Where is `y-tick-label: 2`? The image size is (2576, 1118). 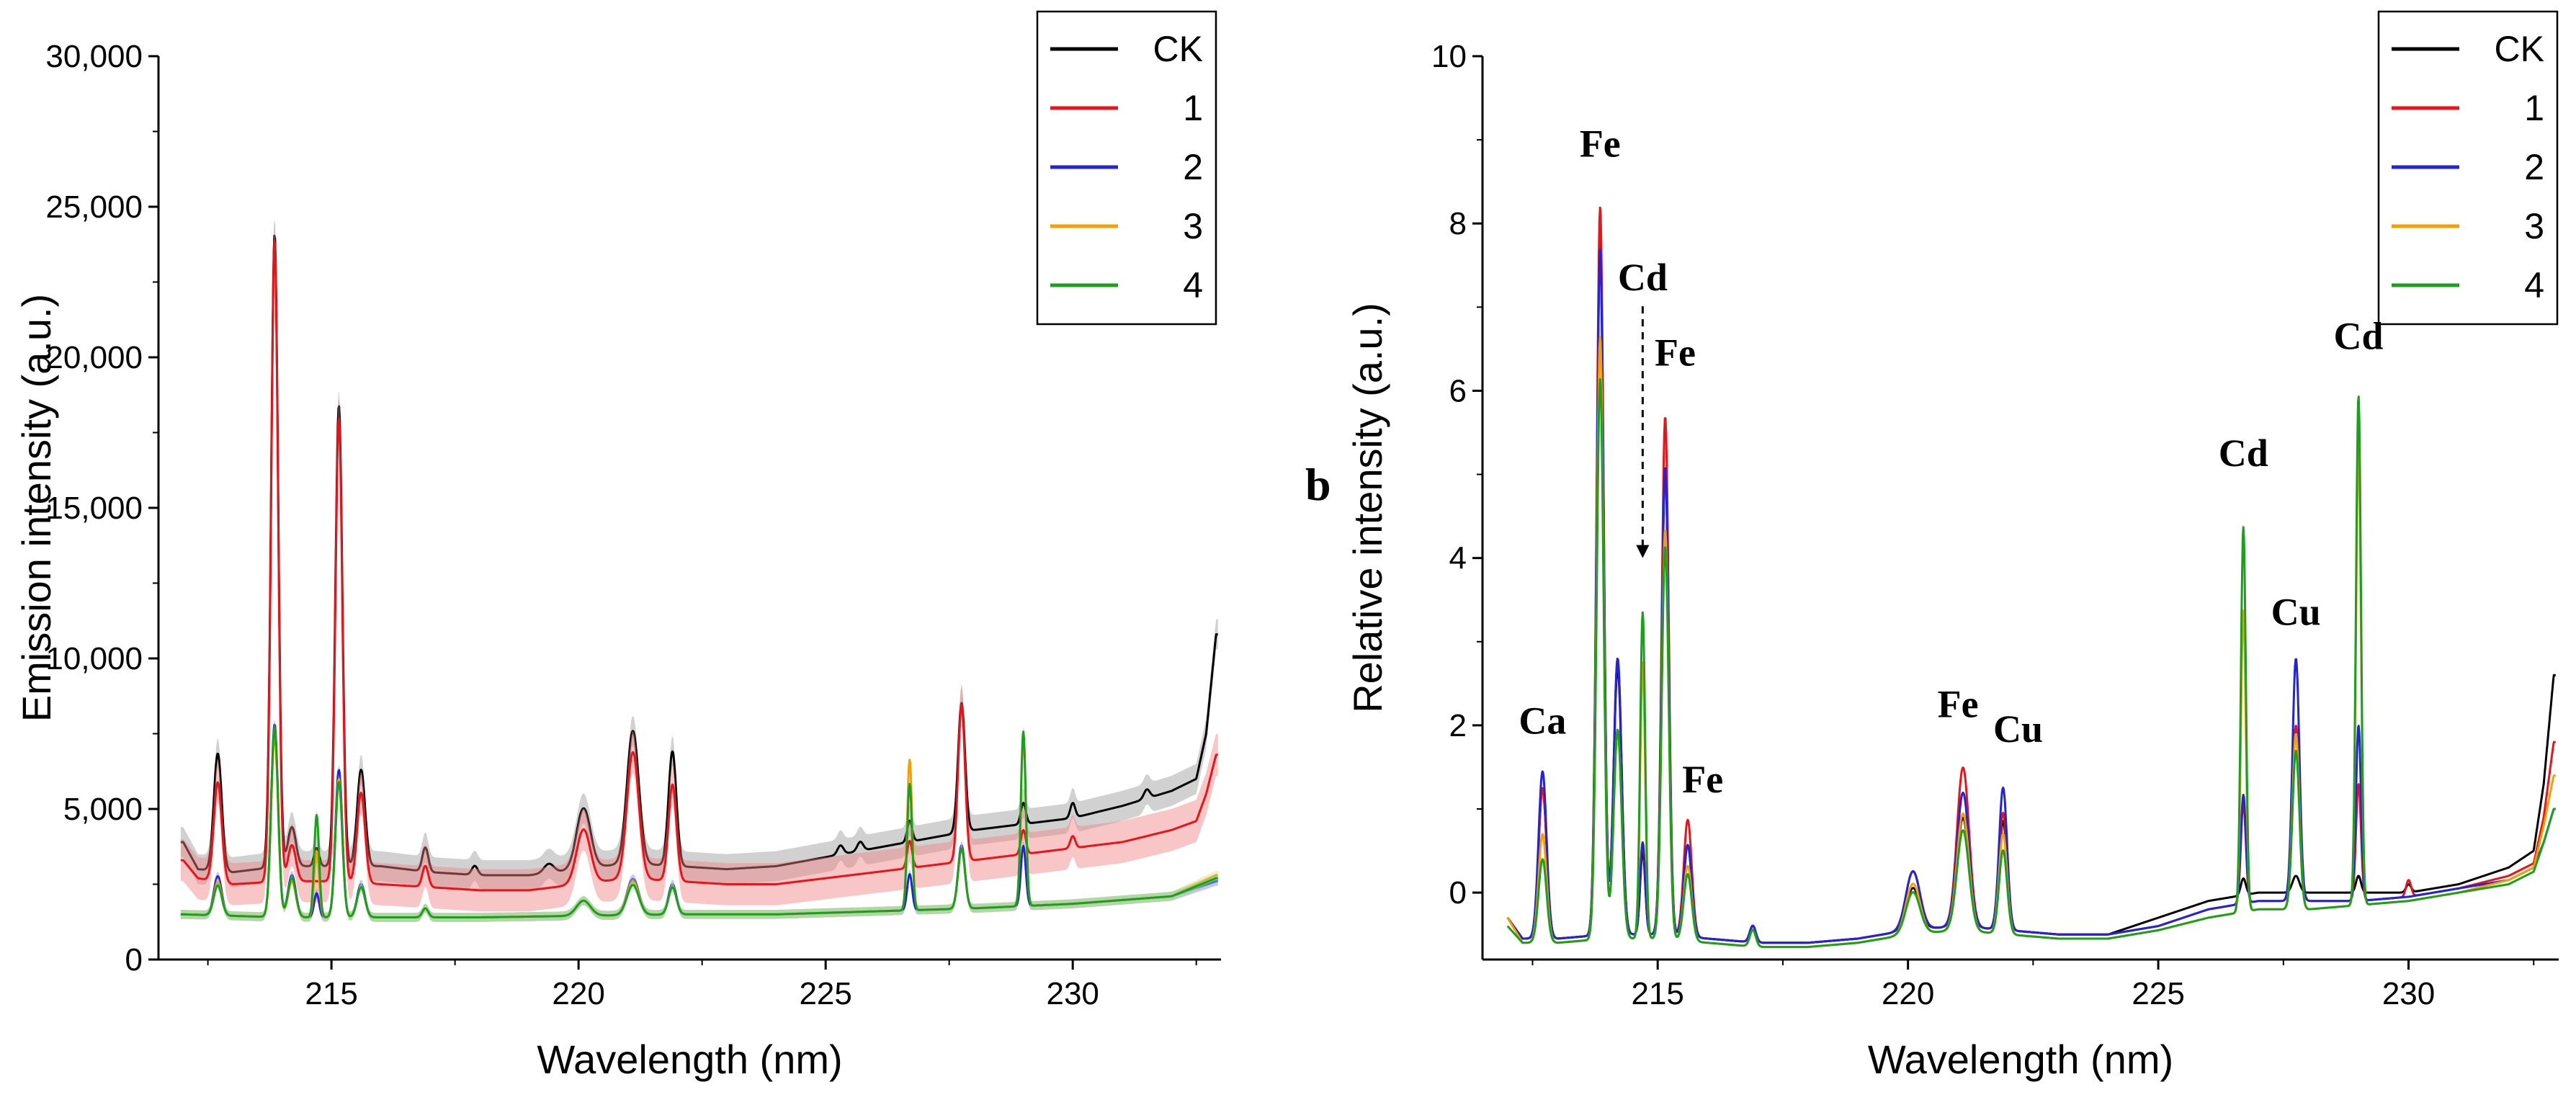
y-tick-label: 2 is located at coordinates (1458, 725).